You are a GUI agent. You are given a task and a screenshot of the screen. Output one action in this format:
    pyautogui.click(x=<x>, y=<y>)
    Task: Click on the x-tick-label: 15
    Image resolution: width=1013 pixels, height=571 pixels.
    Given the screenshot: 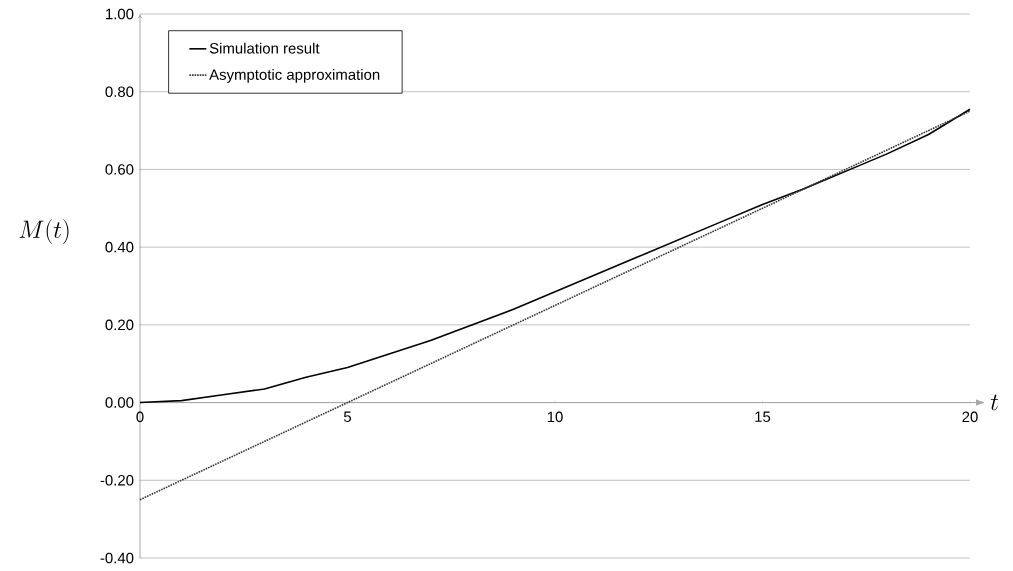 What is the action you would take?
    pyautogui.click(x=763, y=416)
    